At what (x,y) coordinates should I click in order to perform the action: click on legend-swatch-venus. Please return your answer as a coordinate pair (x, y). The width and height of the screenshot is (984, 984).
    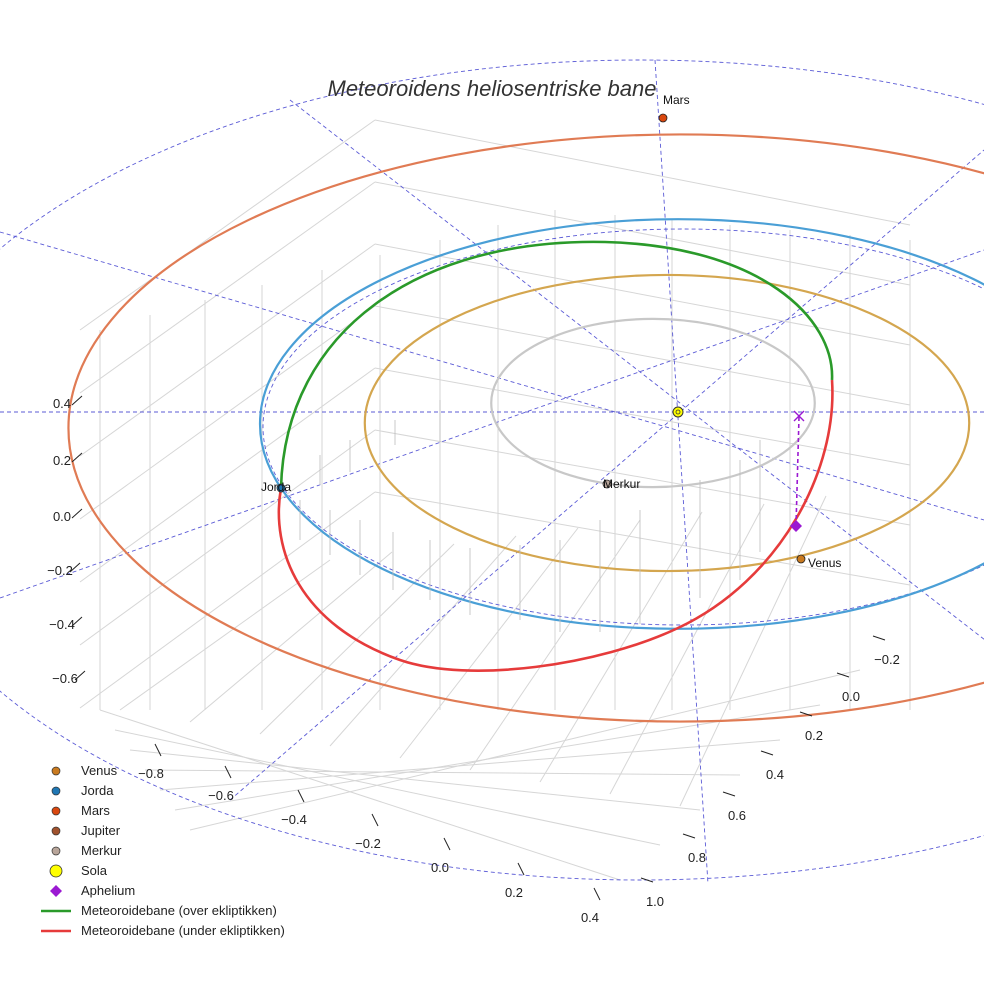
    Looking at the image, I should click on (56, 771).